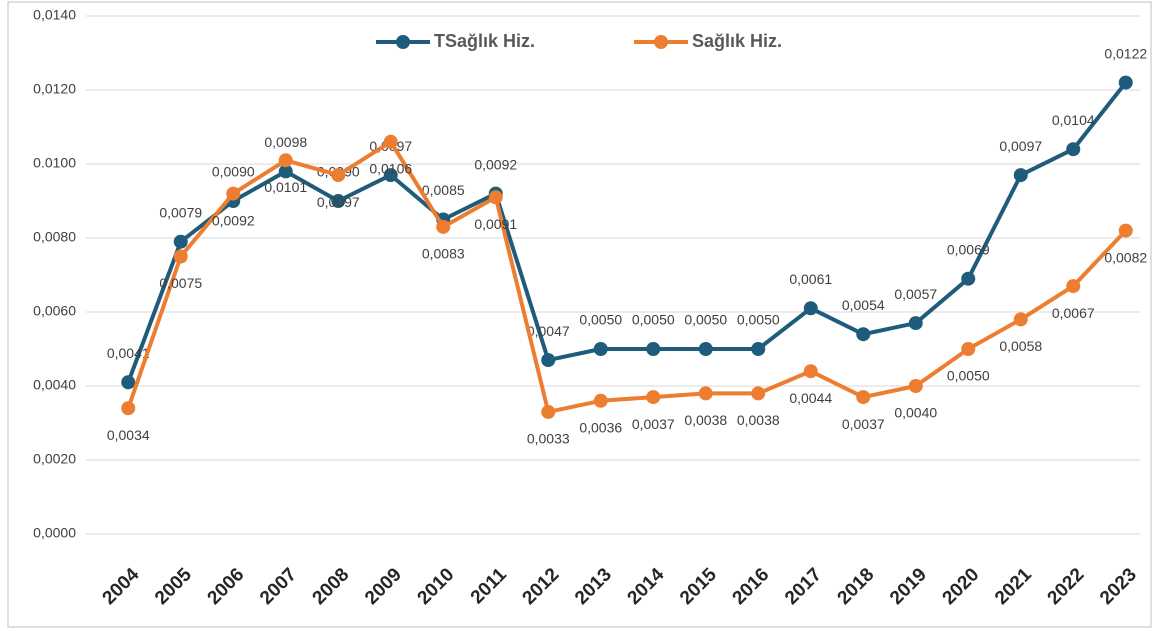  Describe the element at coordinates (495, 224) in the screenshot. I see `data-label: 0,0091` at that location.